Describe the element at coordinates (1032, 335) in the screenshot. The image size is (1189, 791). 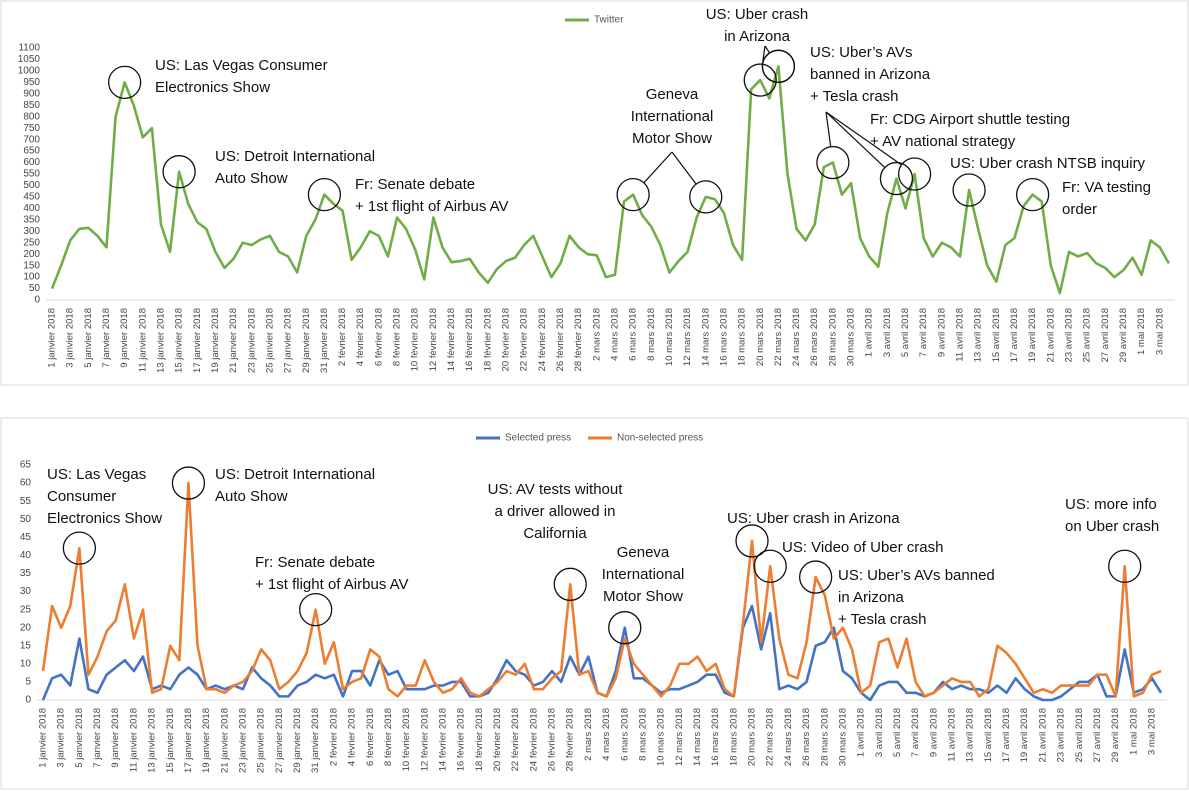
I see `x-tick-label: 19 avril 2018` at that location.